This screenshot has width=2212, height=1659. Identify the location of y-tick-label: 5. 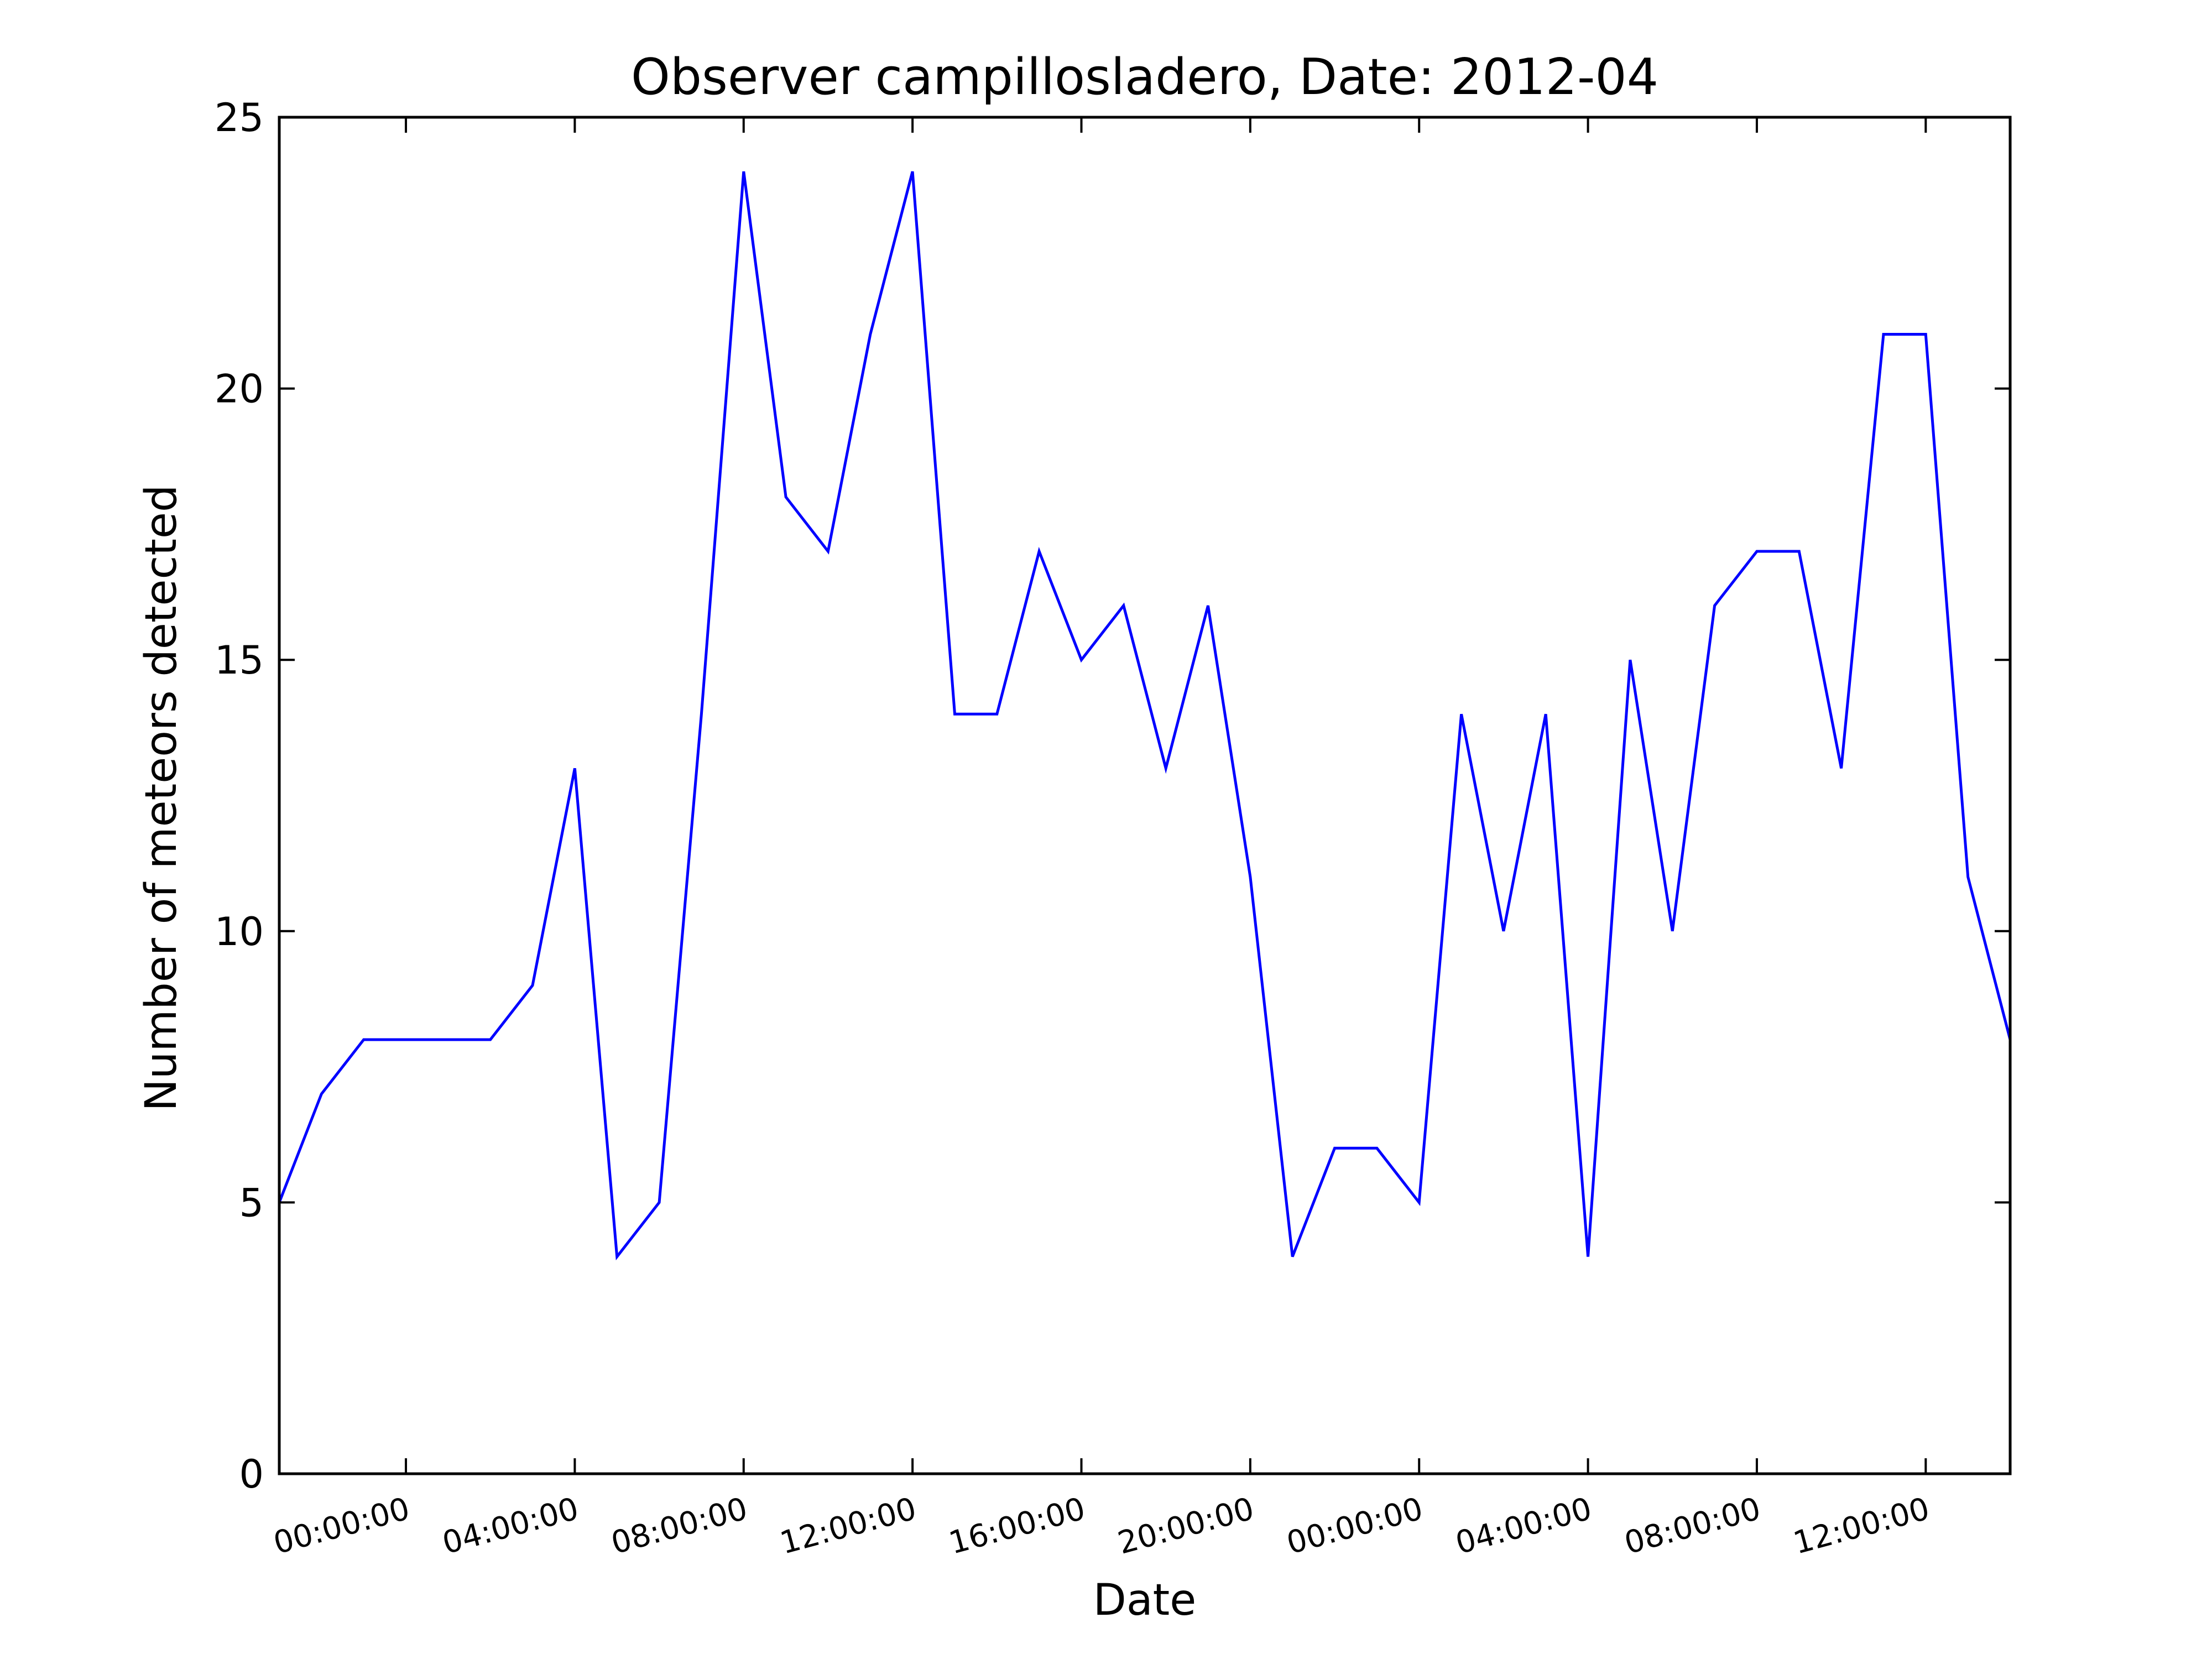
(252, 1202).